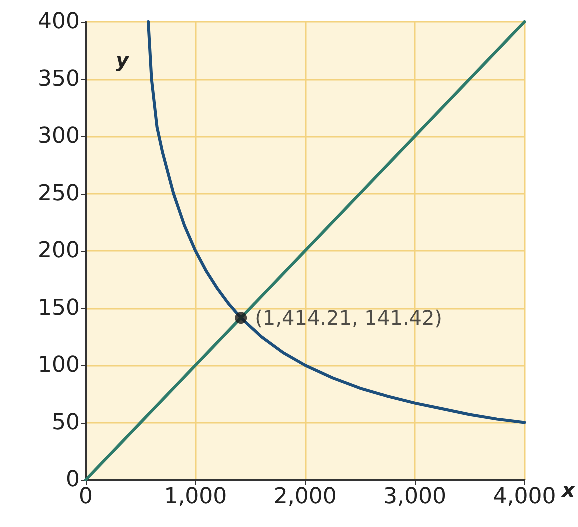  What do you see at coordinates (59, 79) in the screenshot?
I see `y-tick-label: 350` at bounding box center [59, 79].